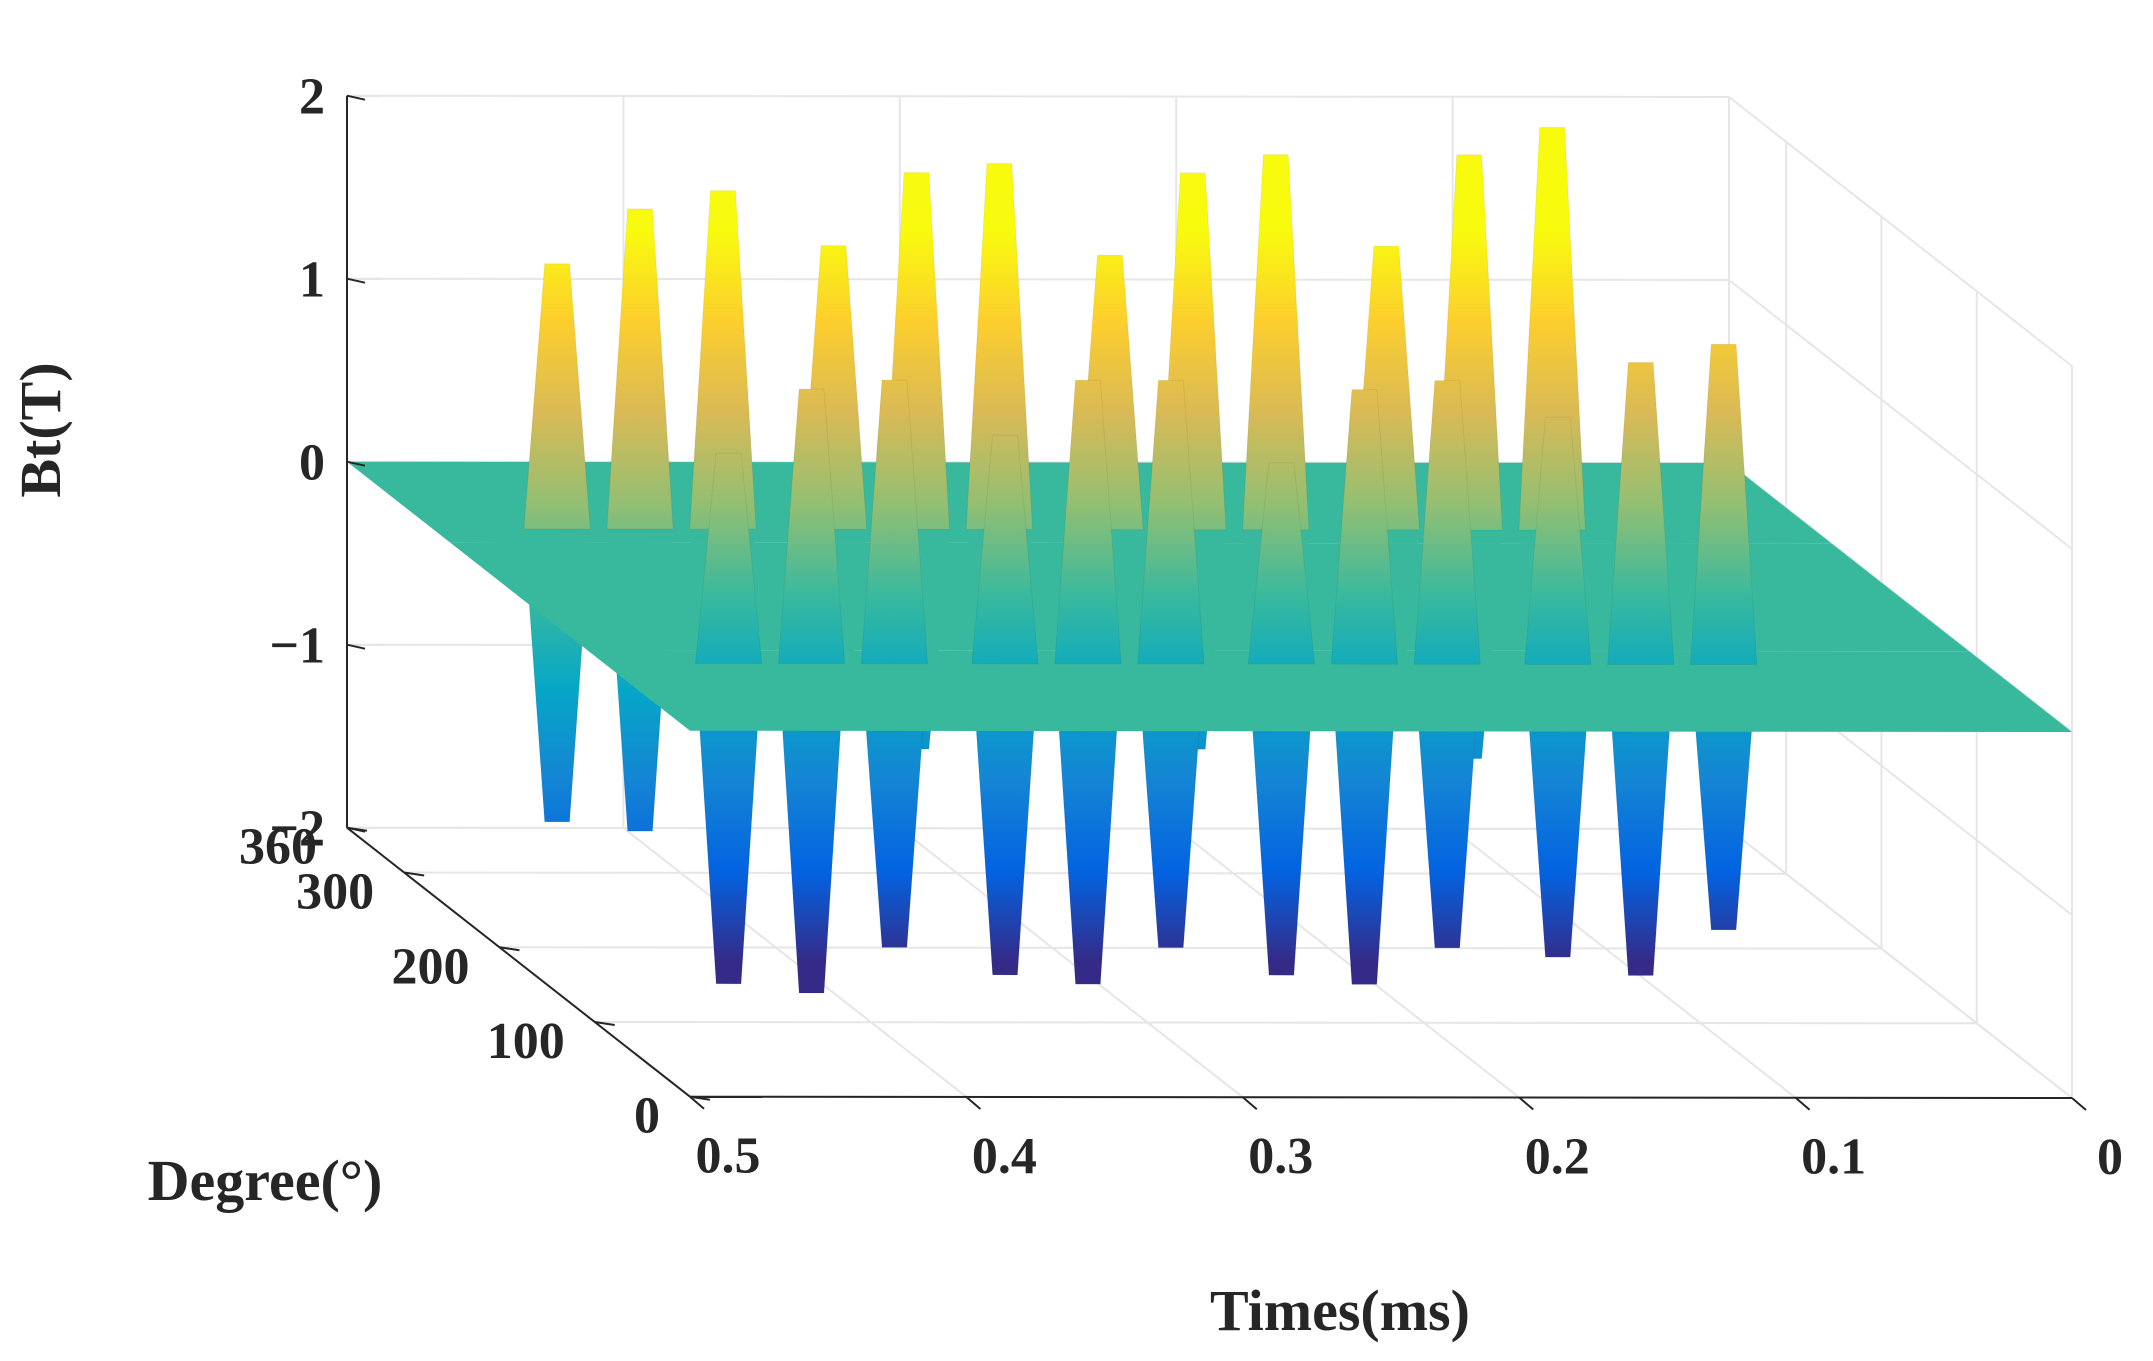 This screenshot has width=2153, height=1361. I want to click on x-tick-label: 0.4, so click(1004, 1156).